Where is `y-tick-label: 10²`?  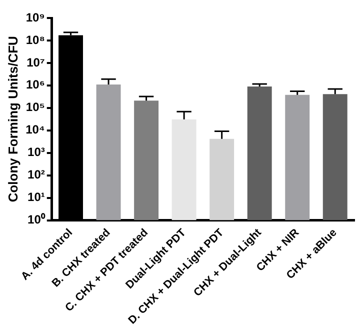
y-tick-label: 10² is located at coordinates (36, 175).